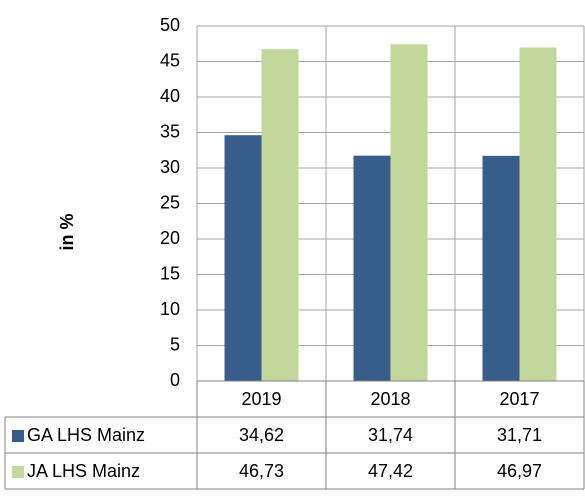 This screenshot has height=497, width=585. I want to click on x-tick-label: 2017, so click(519, 399).